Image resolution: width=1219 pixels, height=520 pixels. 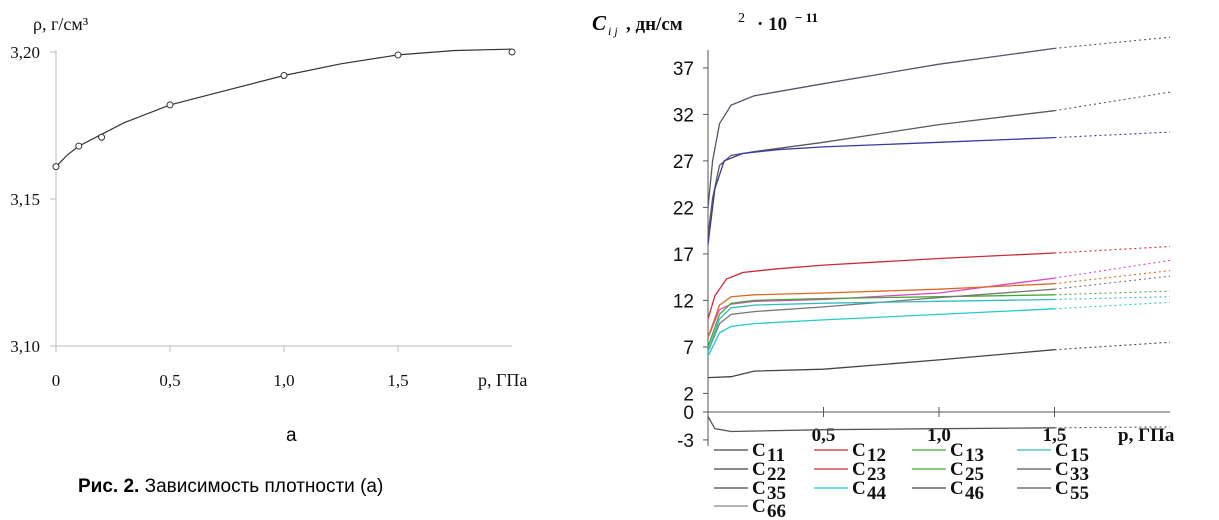 What do you see at coordinates (939, 435) in the screenshot?
I see `right-x-tick-label: 1,0` at bounding box center [939, 435].